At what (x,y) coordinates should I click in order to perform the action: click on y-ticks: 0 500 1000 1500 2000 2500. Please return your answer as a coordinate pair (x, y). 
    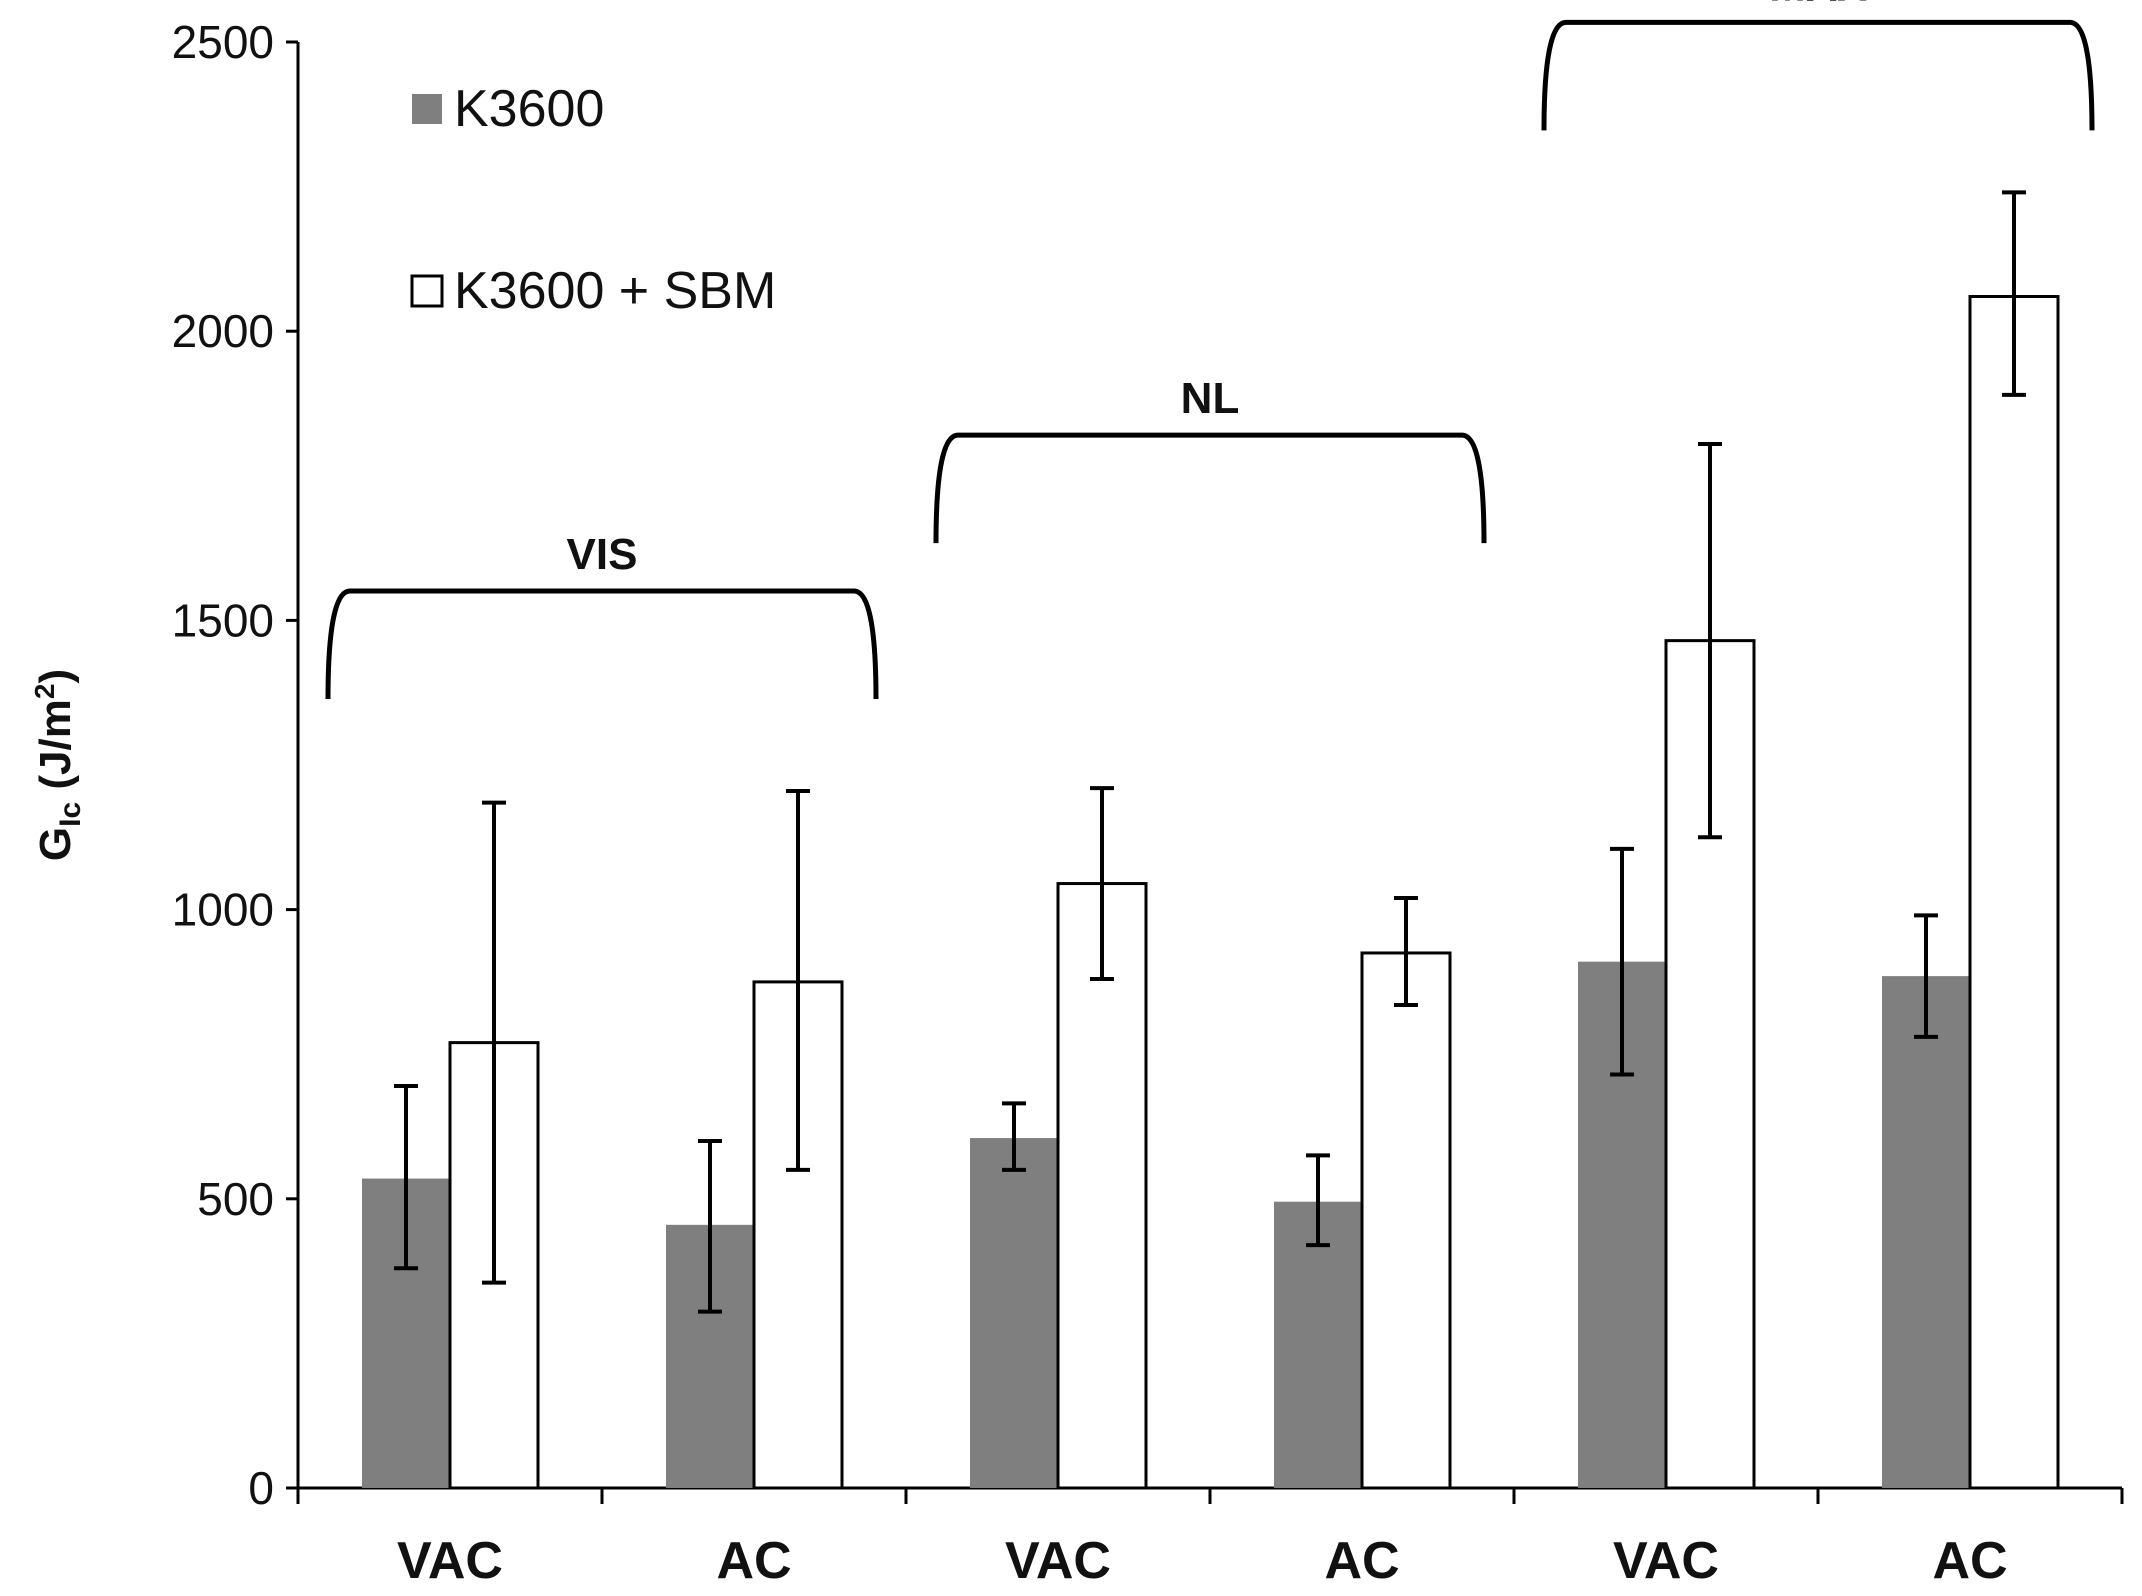
    Looking at the image, I should click on (235, 765).